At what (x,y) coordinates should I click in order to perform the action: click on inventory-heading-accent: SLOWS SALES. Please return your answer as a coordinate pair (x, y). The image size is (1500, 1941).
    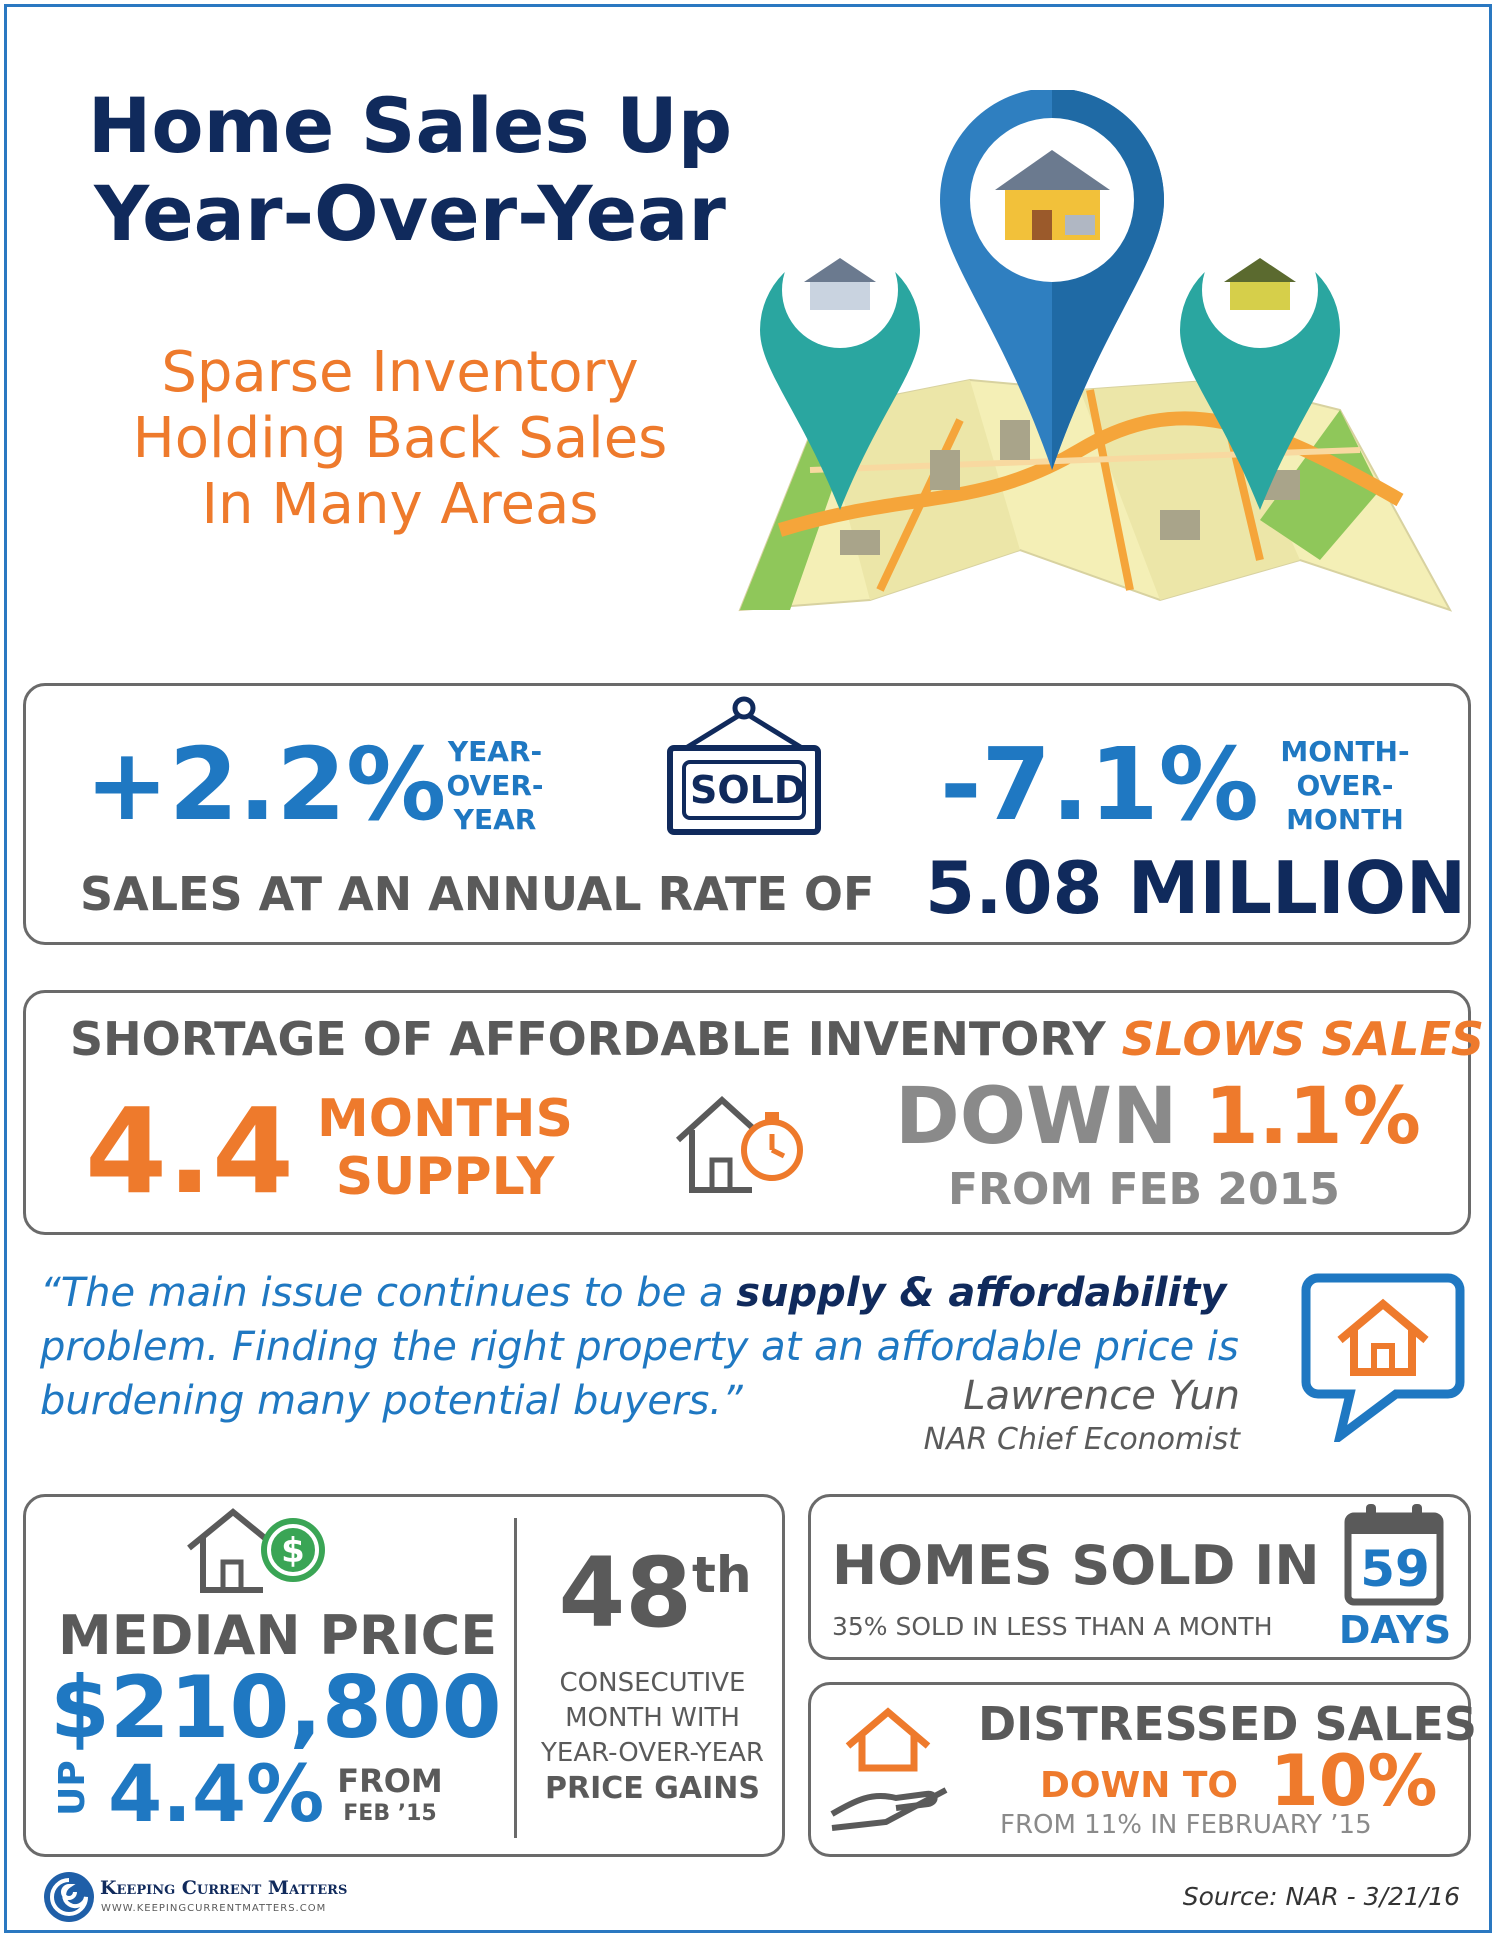
    Looking at the image, I should click on (1303, 1039).